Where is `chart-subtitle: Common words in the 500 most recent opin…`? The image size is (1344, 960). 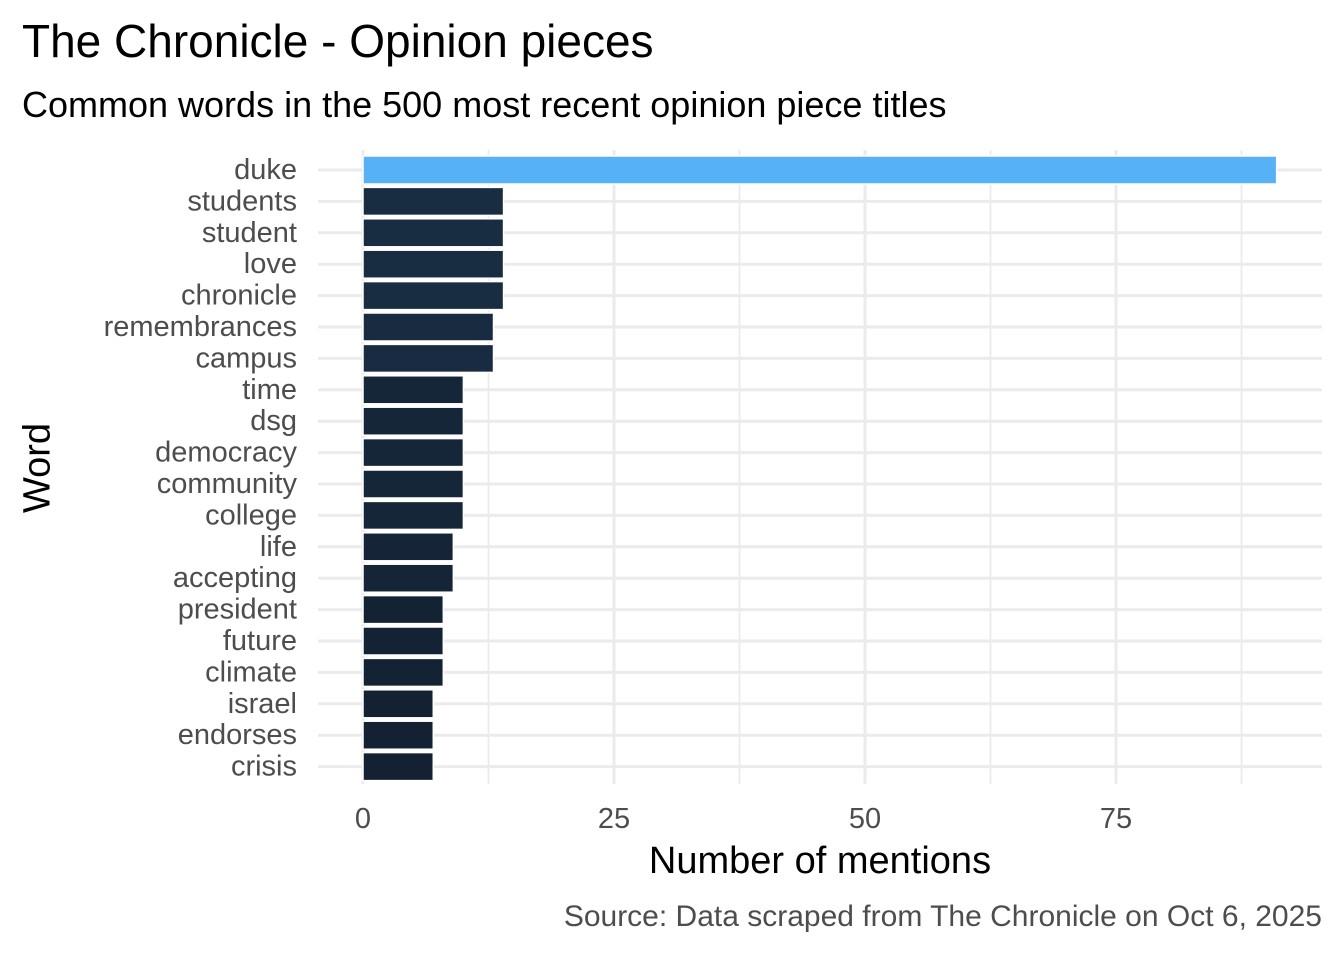 chart-subtitle: Common words in the 500 most recent opin… is located at coordinates (484, 104).